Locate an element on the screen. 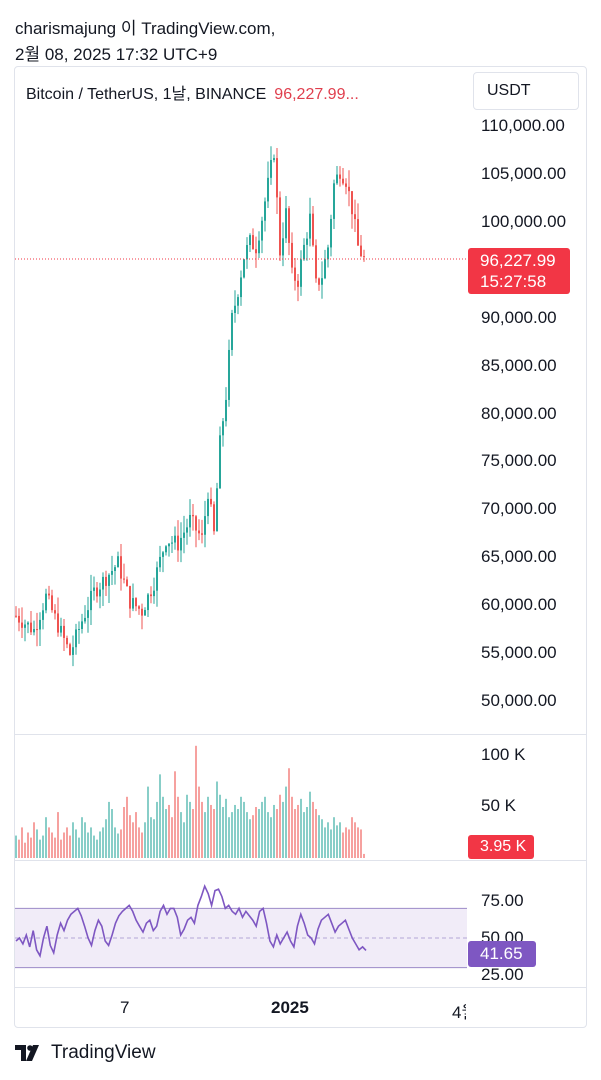 The image size is (601, 1080). brand-footer: TradingView is located at coordinates (85, 1053).